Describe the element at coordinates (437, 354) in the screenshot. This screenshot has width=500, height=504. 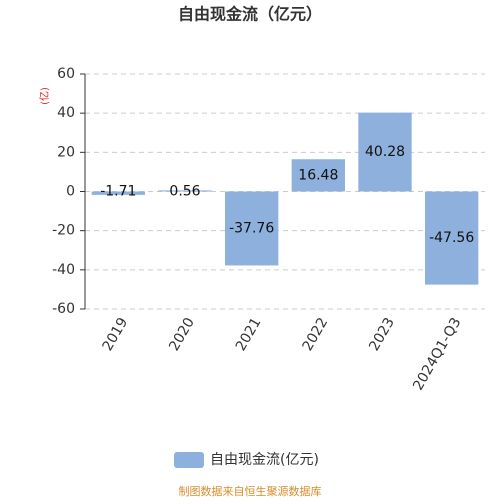
I see `x-tick-label: 2024Q1-Q3` at that location.